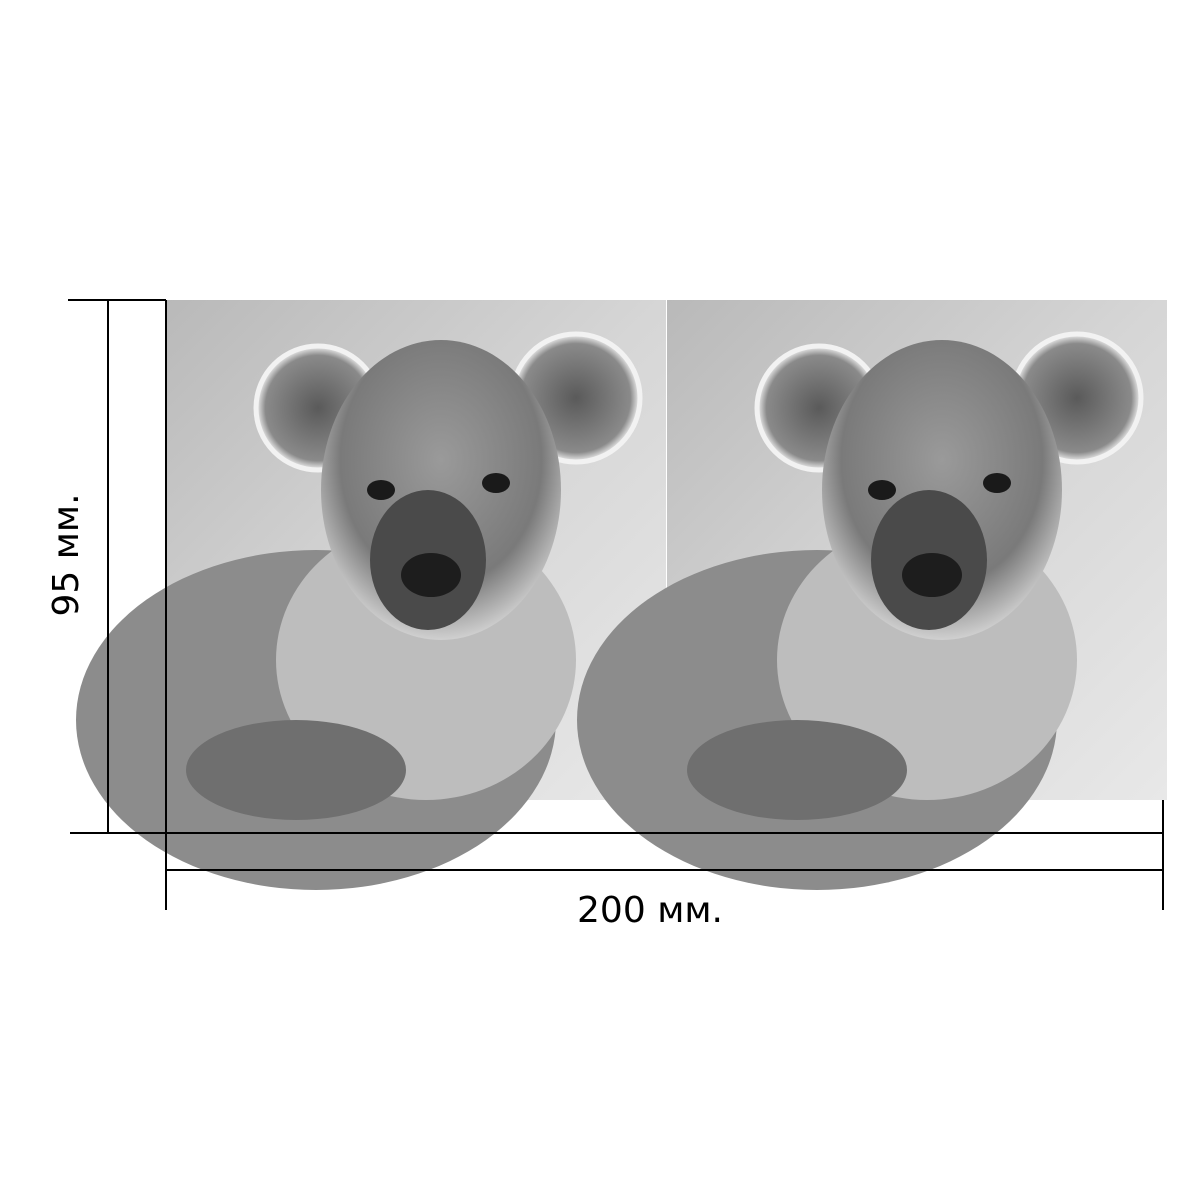 The image size is (1200, 1200). I want to click on width-dimension: 200 мм., so click(664, 865).